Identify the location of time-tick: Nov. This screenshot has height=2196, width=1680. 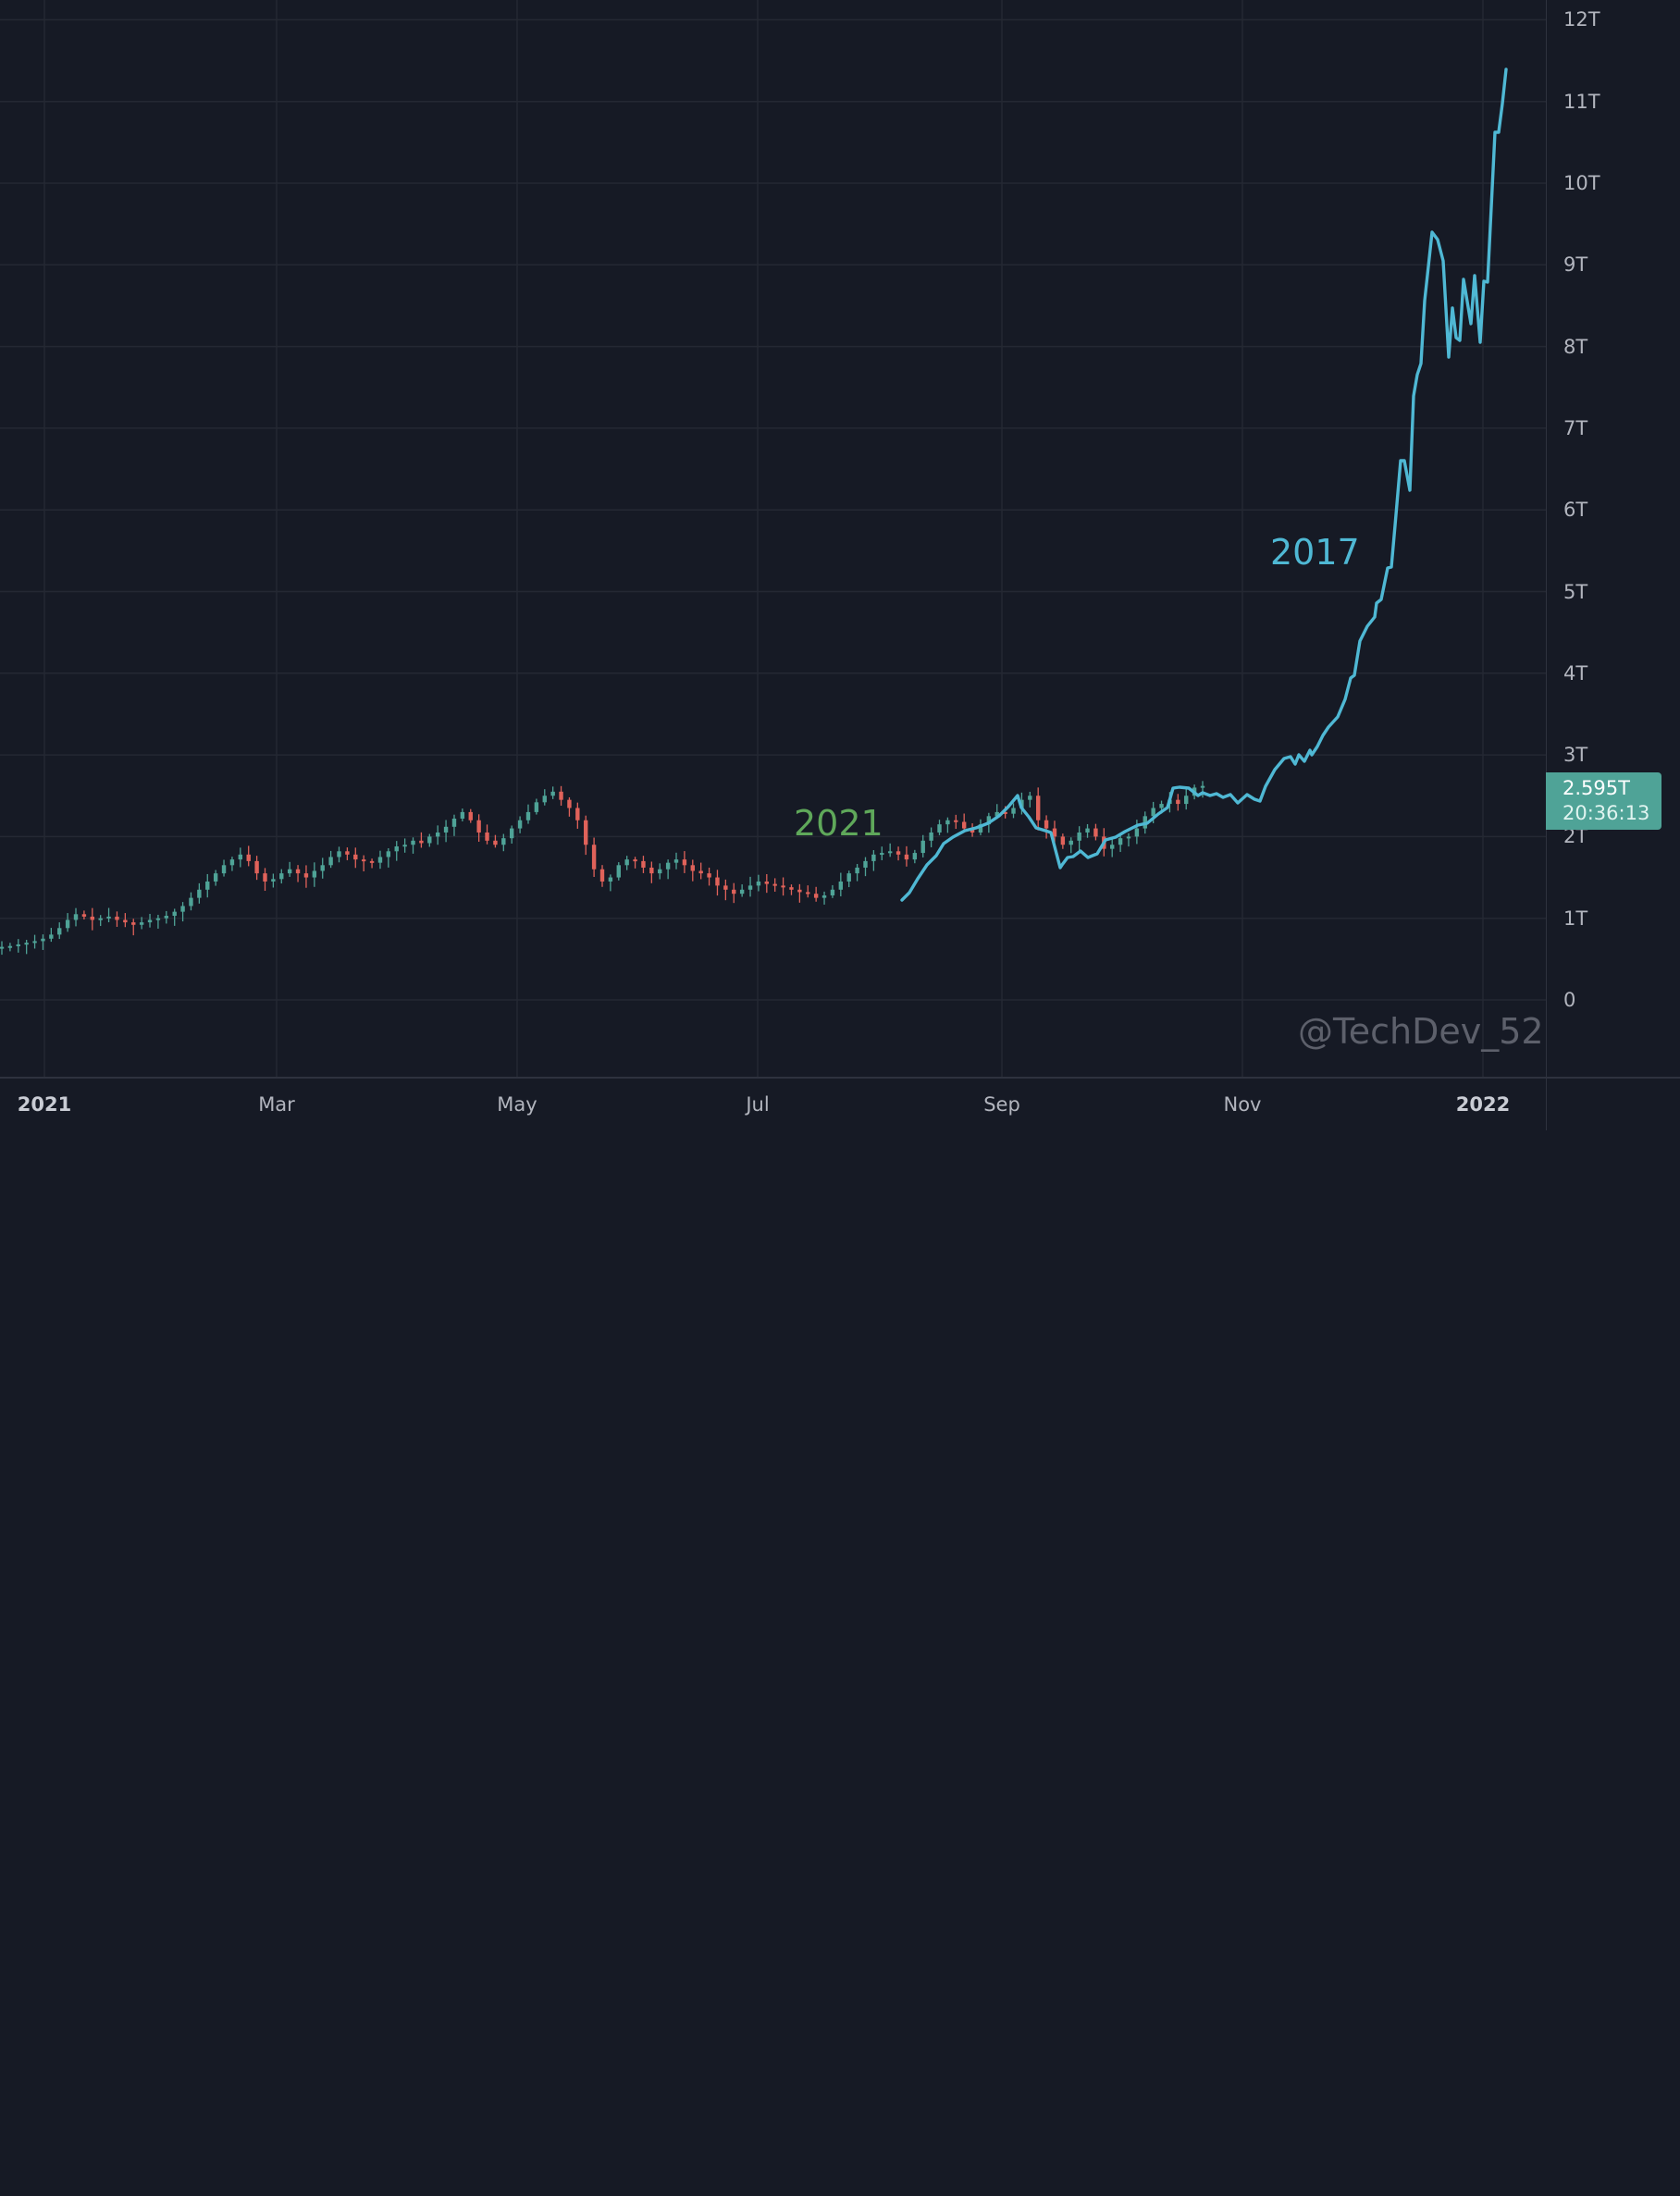
(1242, 1104).